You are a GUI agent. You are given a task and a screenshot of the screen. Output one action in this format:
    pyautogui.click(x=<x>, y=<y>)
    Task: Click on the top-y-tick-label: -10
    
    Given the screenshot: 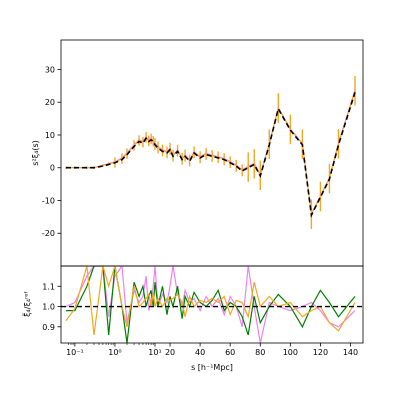 What is the action you would take?
    pyautogui.click(x=48, y=200)
    